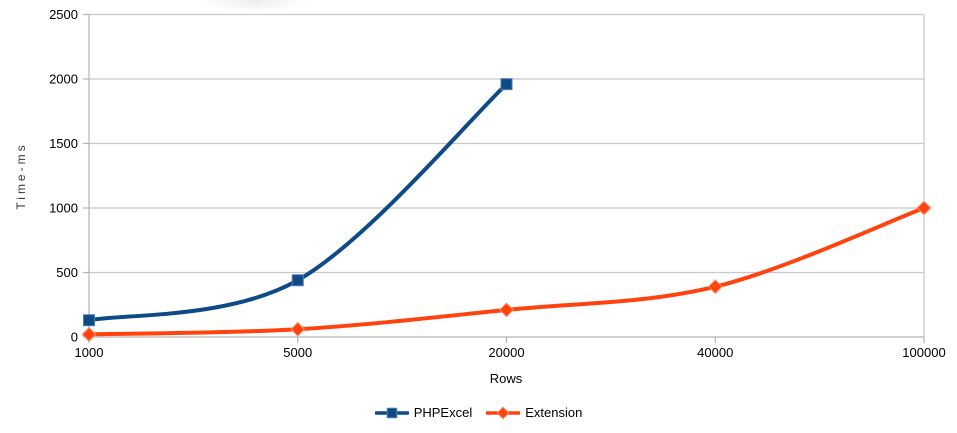 Image resolution: width=957 pixels, height=433 pixels. I want to click on x-tick-label: 40000, so click(715, 352).